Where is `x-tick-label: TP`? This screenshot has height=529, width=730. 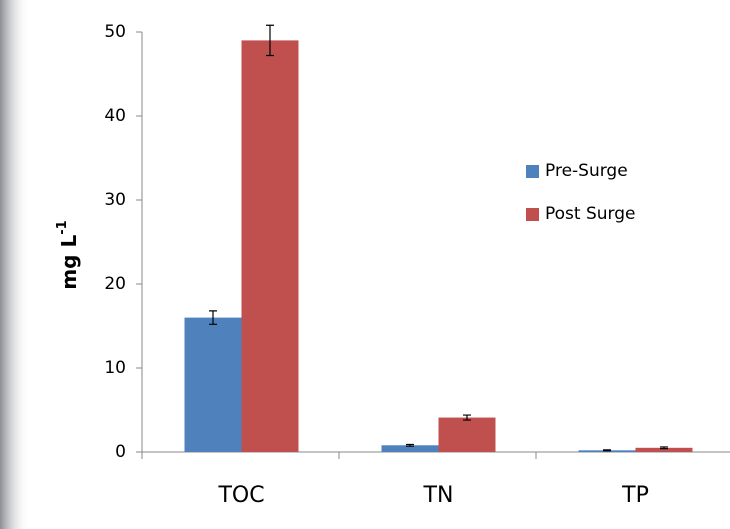 x-tick-label: TP is located at coordinates (635, 495).